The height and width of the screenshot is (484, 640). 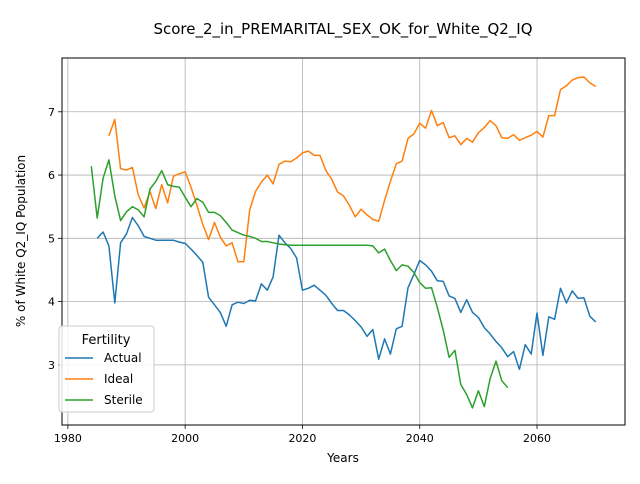 I want to click on legend-label-ideal: Ideal, so click(x=118, y=379).